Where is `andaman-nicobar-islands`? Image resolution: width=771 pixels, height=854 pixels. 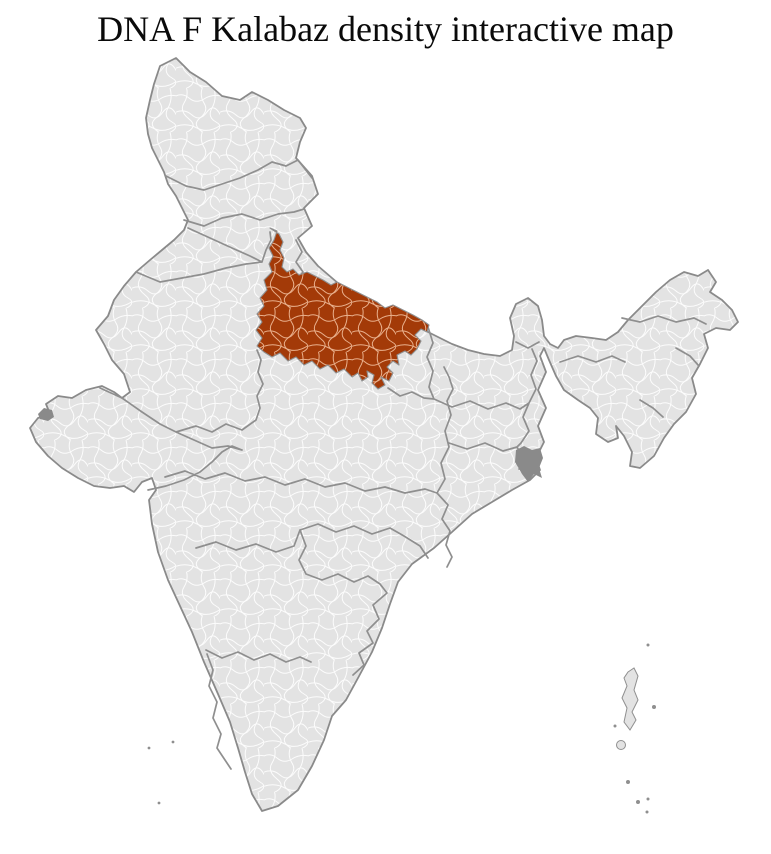 andaman-nicobar-islands is located at coordinates (634, 728).